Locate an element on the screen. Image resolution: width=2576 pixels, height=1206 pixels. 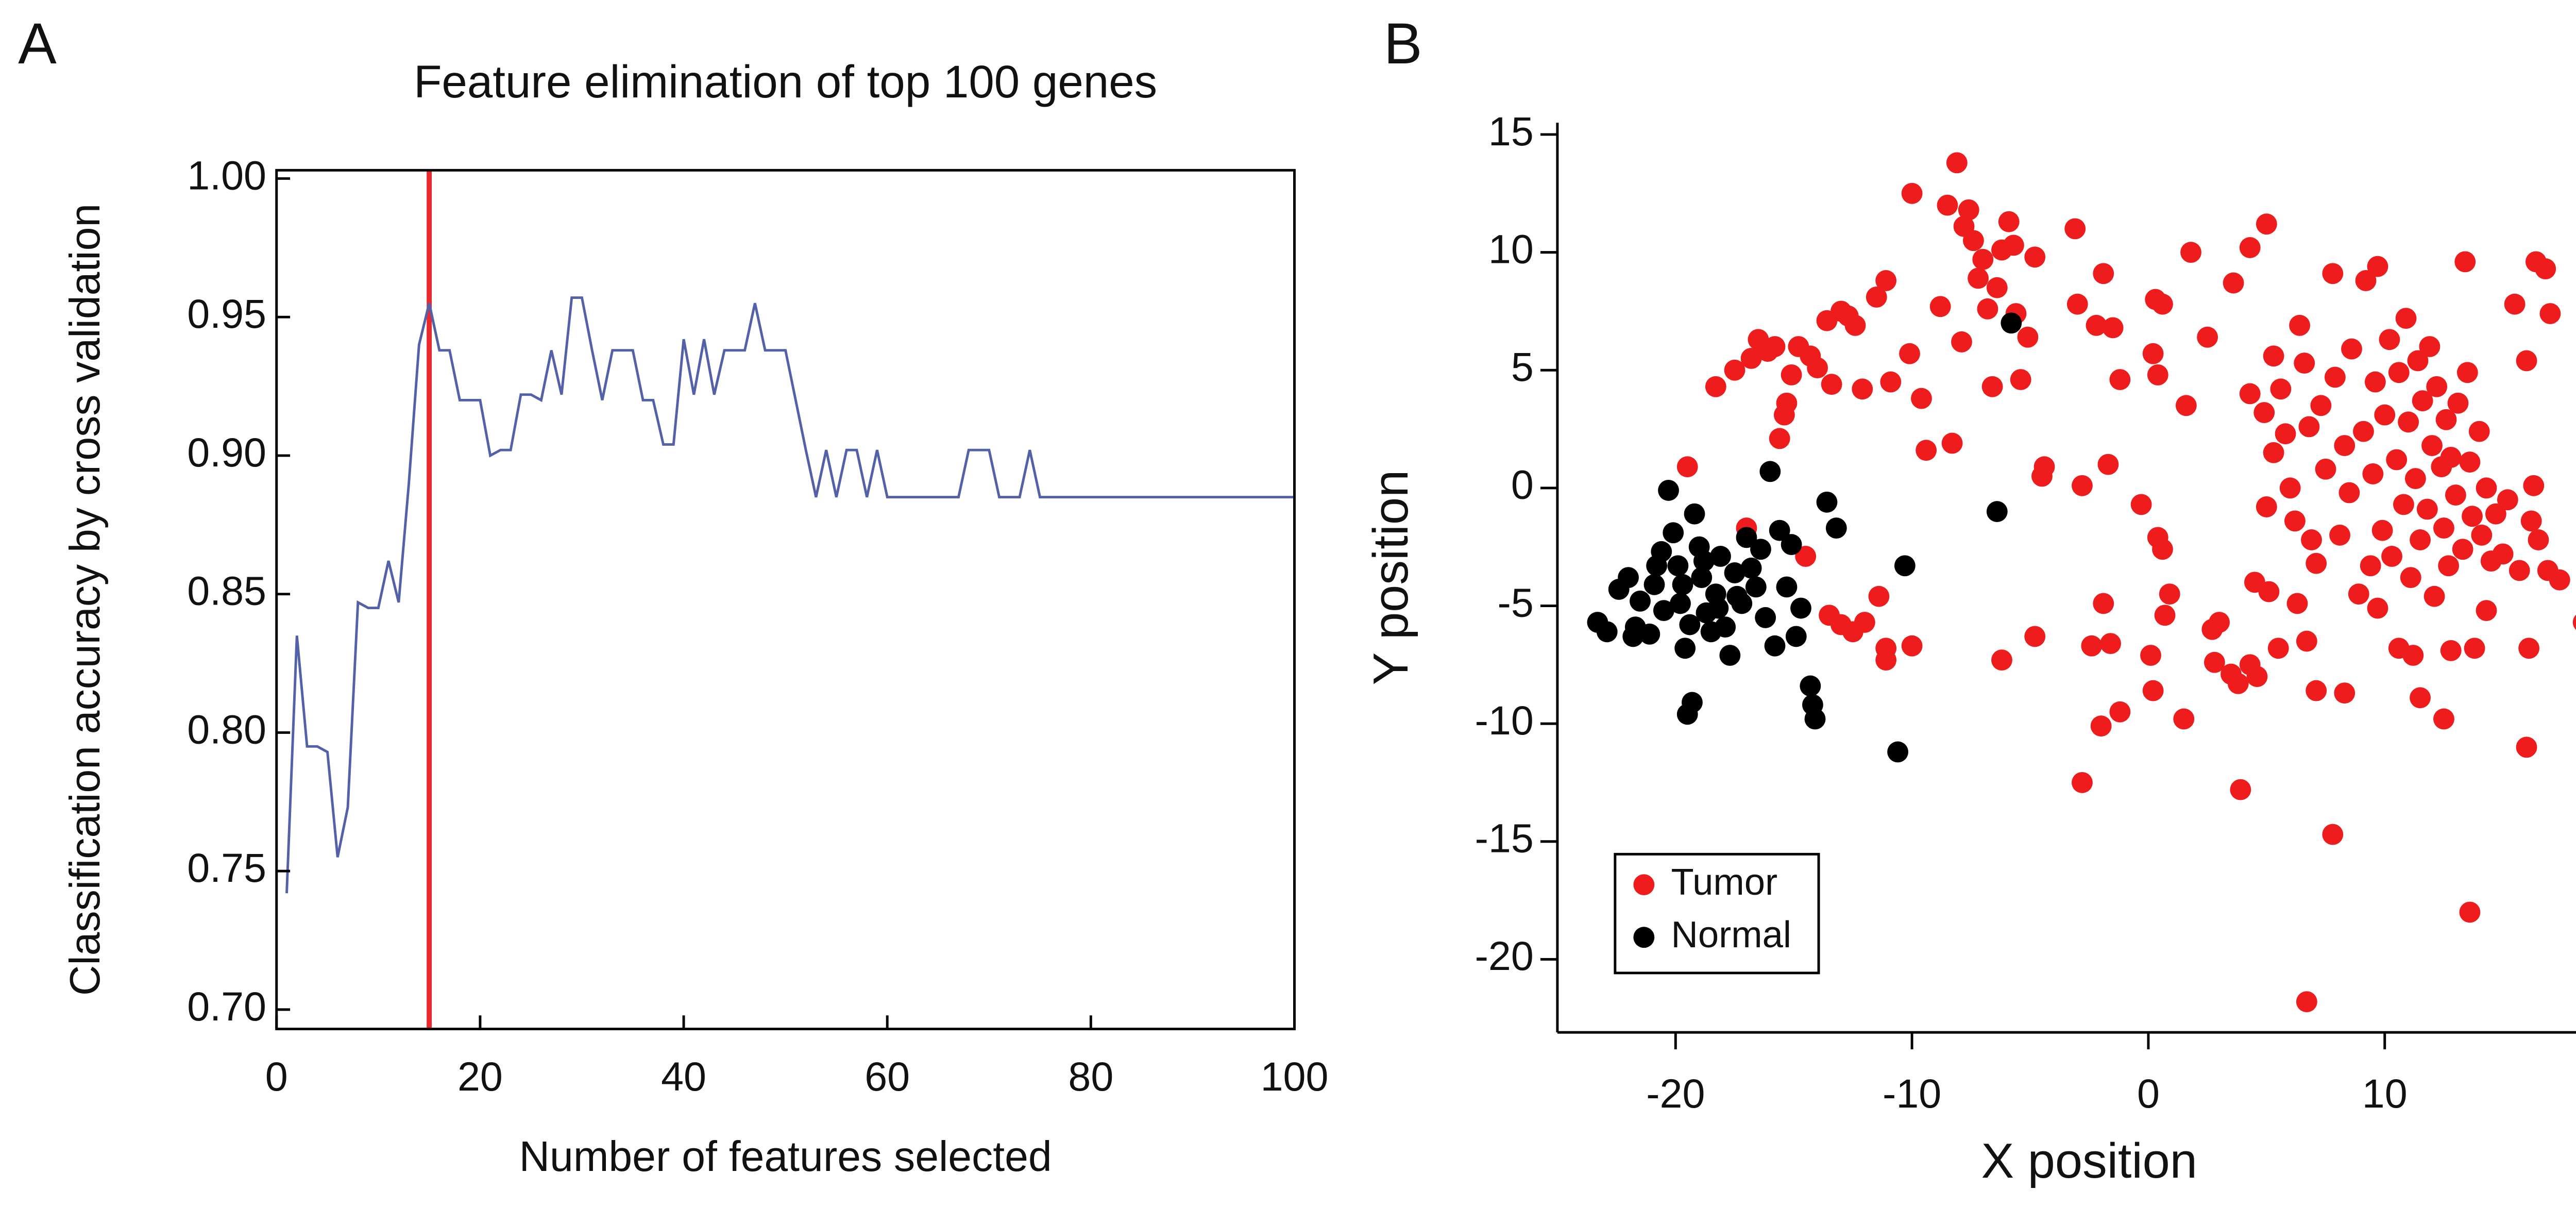
y-tick-label: 10 is located at coordinates (1511, 249).